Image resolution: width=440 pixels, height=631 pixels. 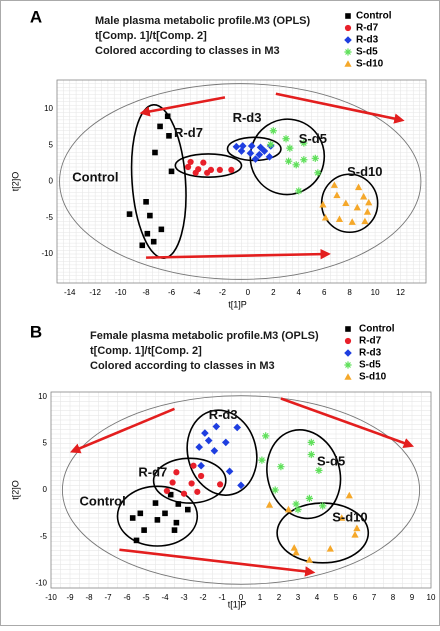 I want to click on group-label: R-d7, so click(x=152, y=472).